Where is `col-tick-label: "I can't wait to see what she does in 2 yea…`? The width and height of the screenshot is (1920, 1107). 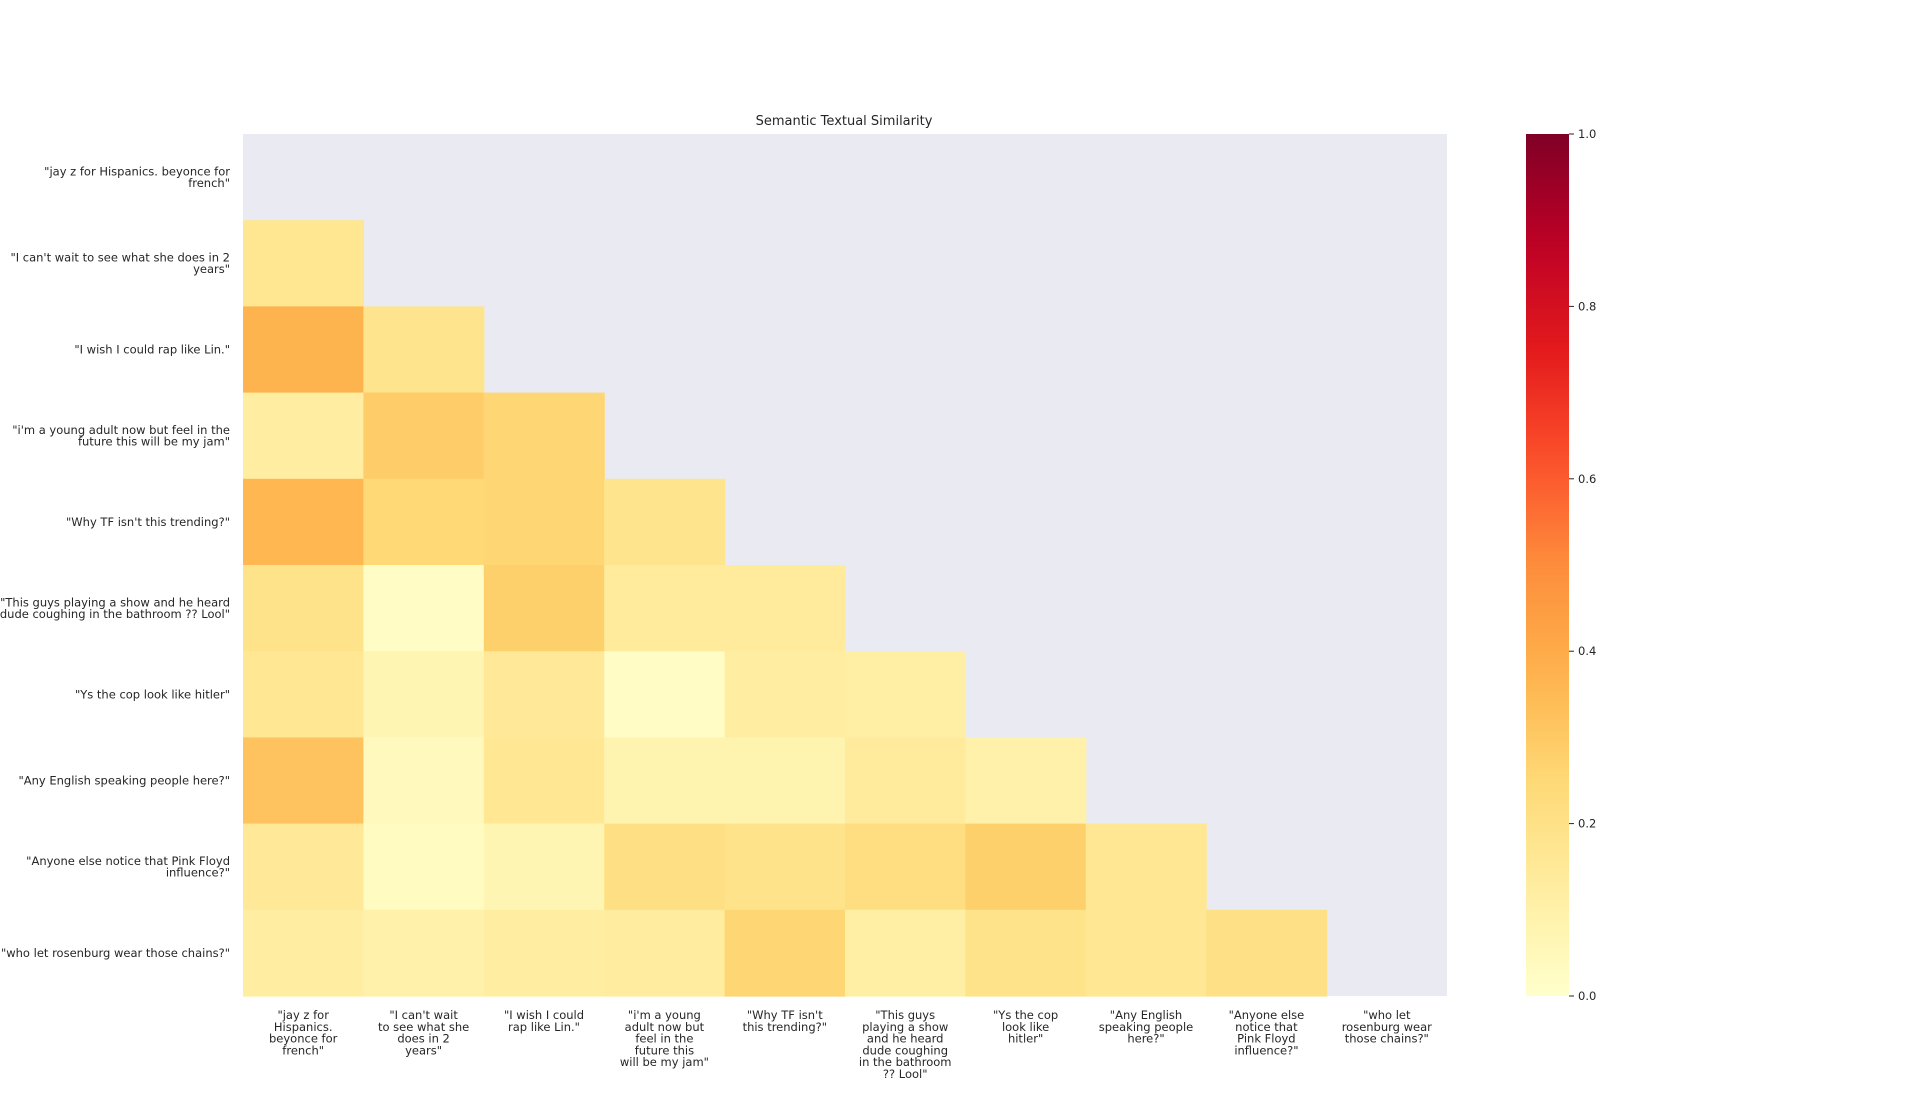 col-tick-label: "I can't wait to see what she does in 2 yea… is located at coordinates (423, 1032).